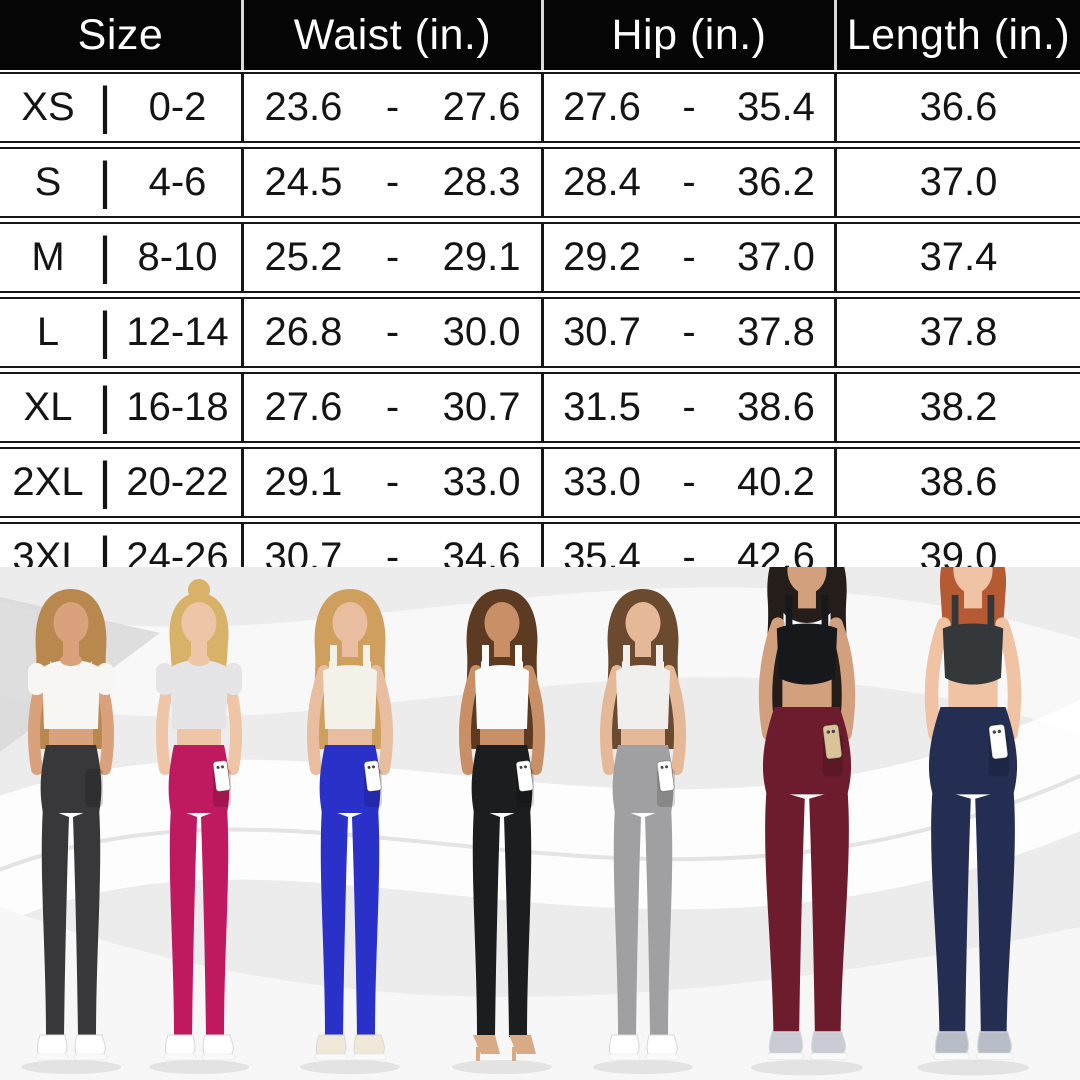 This screenshot has height=1080, width=1080. I want to click on hip-cell: 30.7 - 37.8, so click(690, 332).